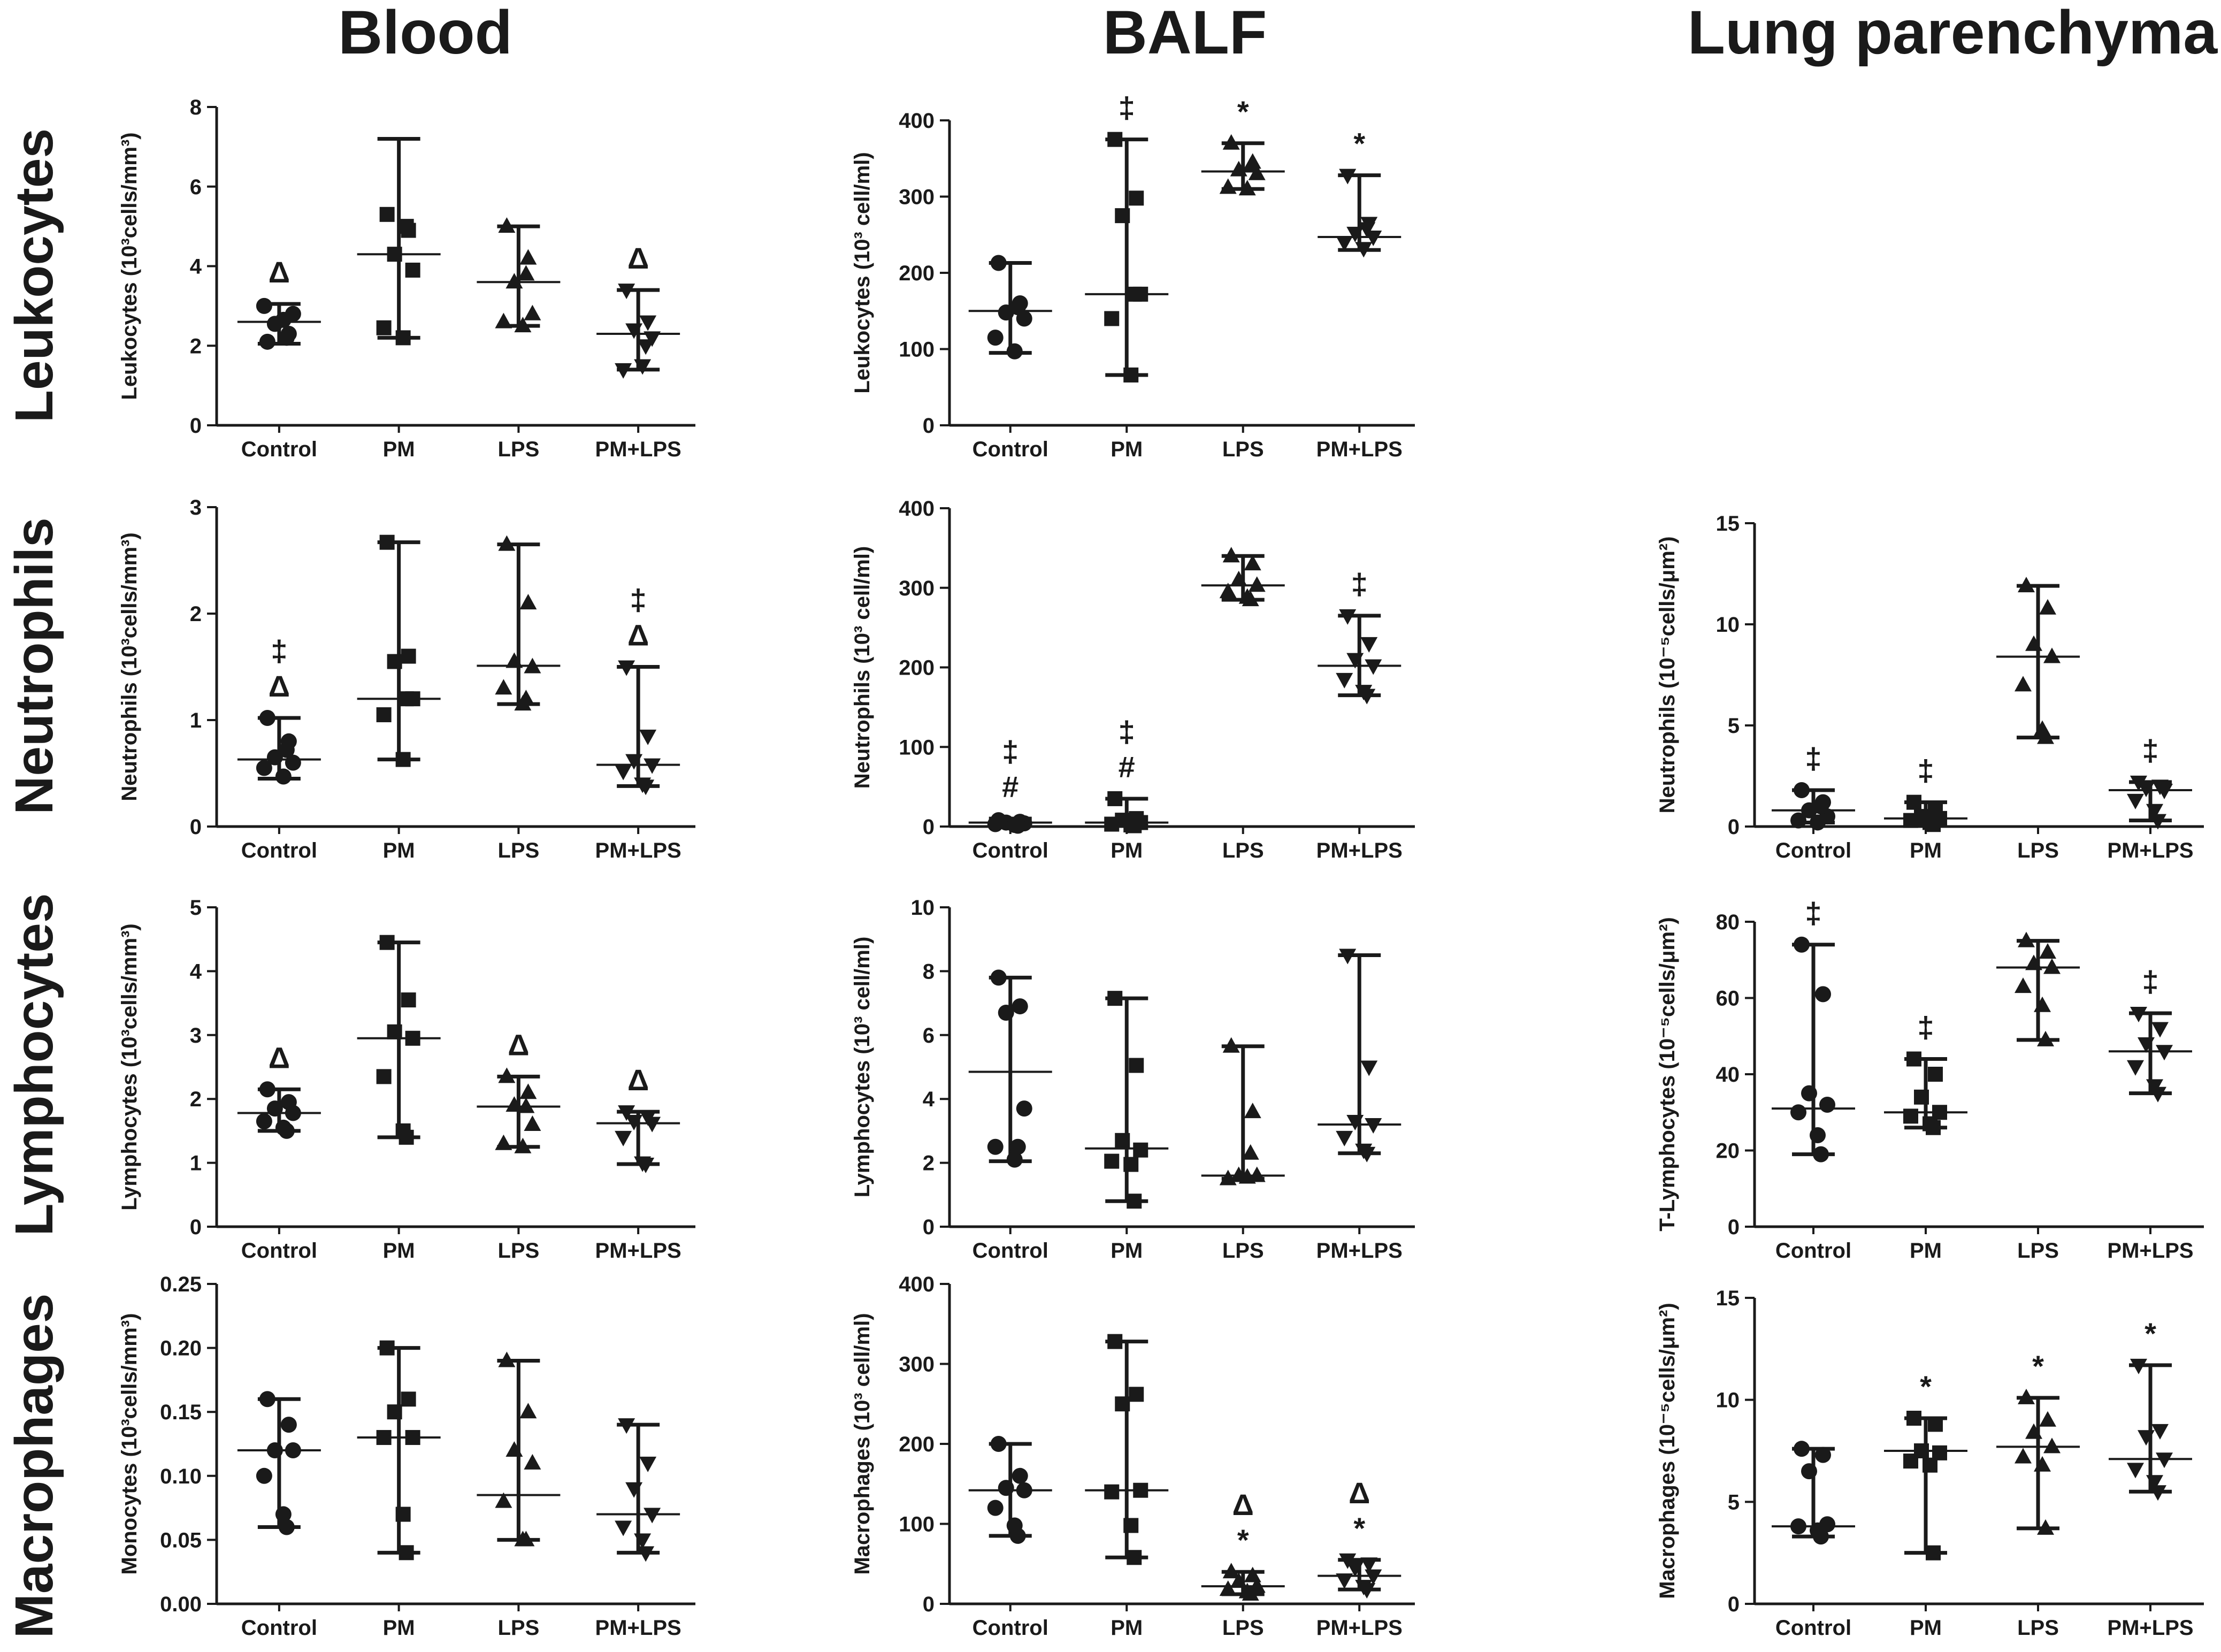 Image resolution: width=2221 pixels, height=1652 pixels. Describe the element at coordinates (279, 1090) in the screenshot. I see `series-control: Δ` at that location.